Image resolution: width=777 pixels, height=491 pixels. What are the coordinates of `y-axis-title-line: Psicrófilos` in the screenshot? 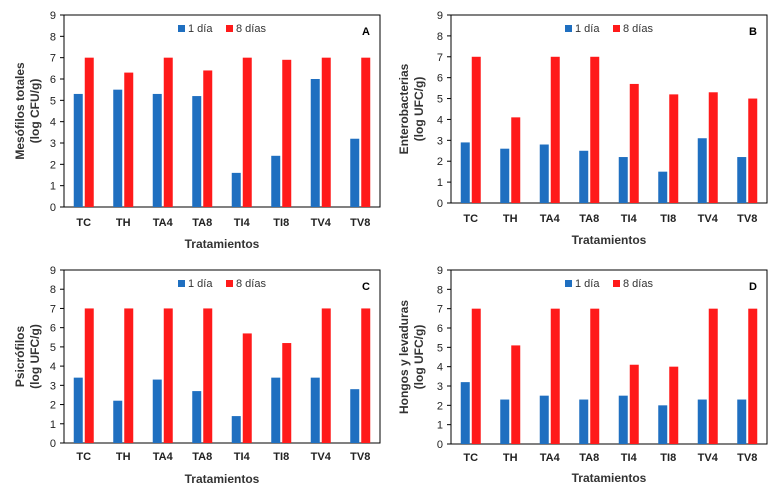 It's located at (20, 357).